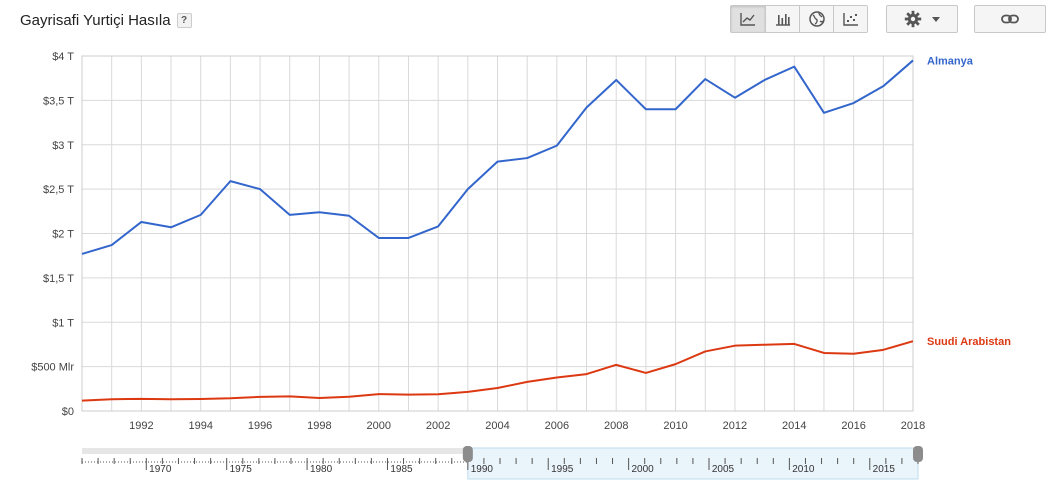 The height and width of the screenshot is (487, 1056). I want to click on link-icon, so click(1010, 19).